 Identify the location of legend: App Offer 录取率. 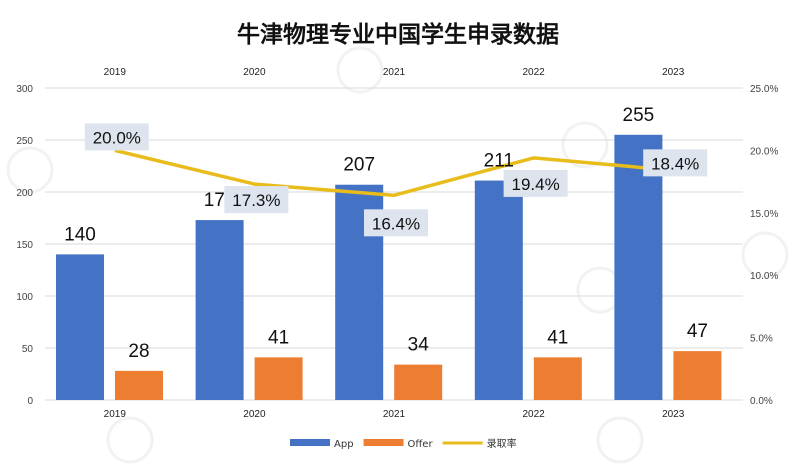
(403, 443).